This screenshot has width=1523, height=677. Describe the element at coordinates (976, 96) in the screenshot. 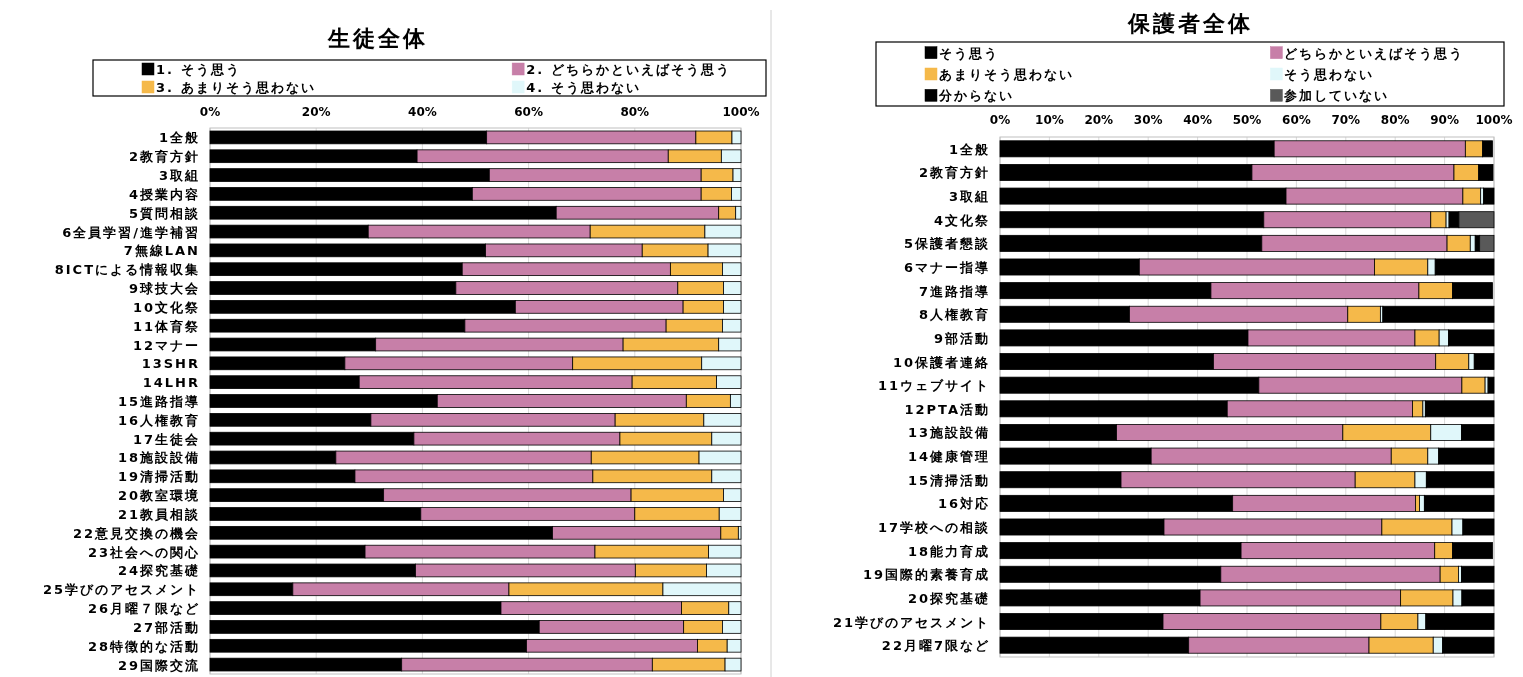

I see `legend-label: 分からない` at that location.